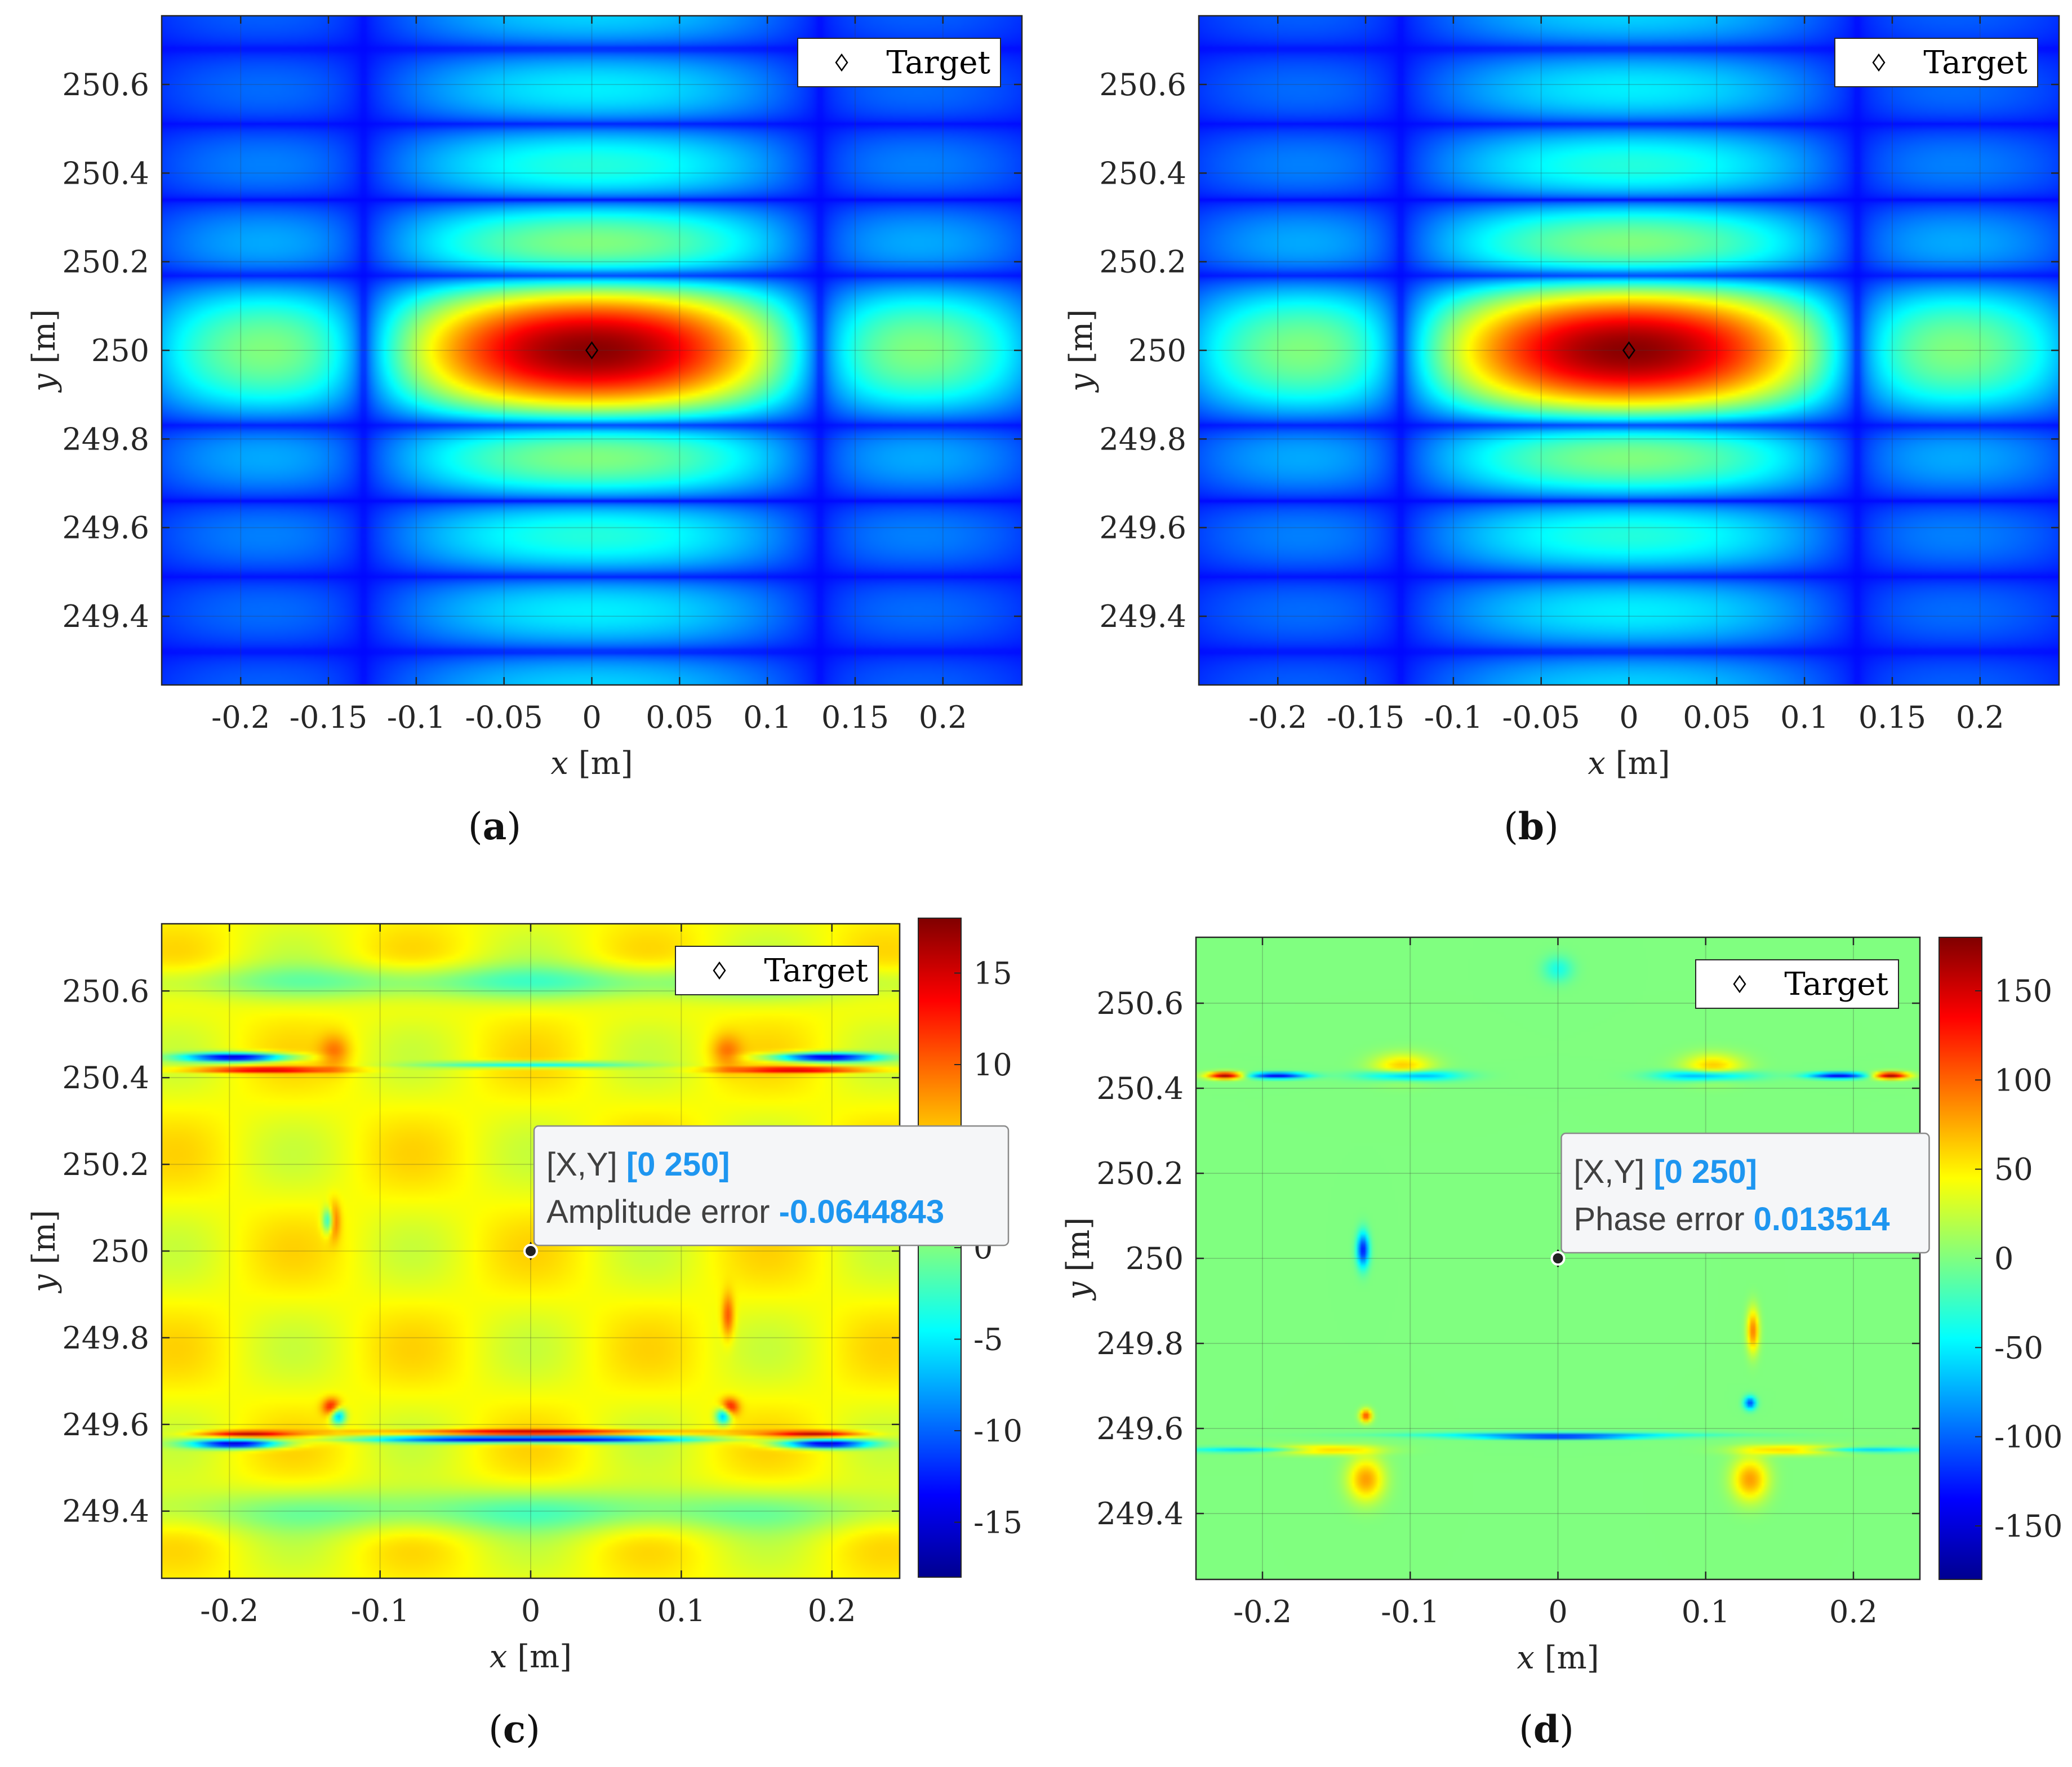 Image resolution: width=2072 pixels, height=1767 pixels. I want to click on datatip: [X,Y] [0 250] Amplitude error -0.0644843, so click(766, 1191).